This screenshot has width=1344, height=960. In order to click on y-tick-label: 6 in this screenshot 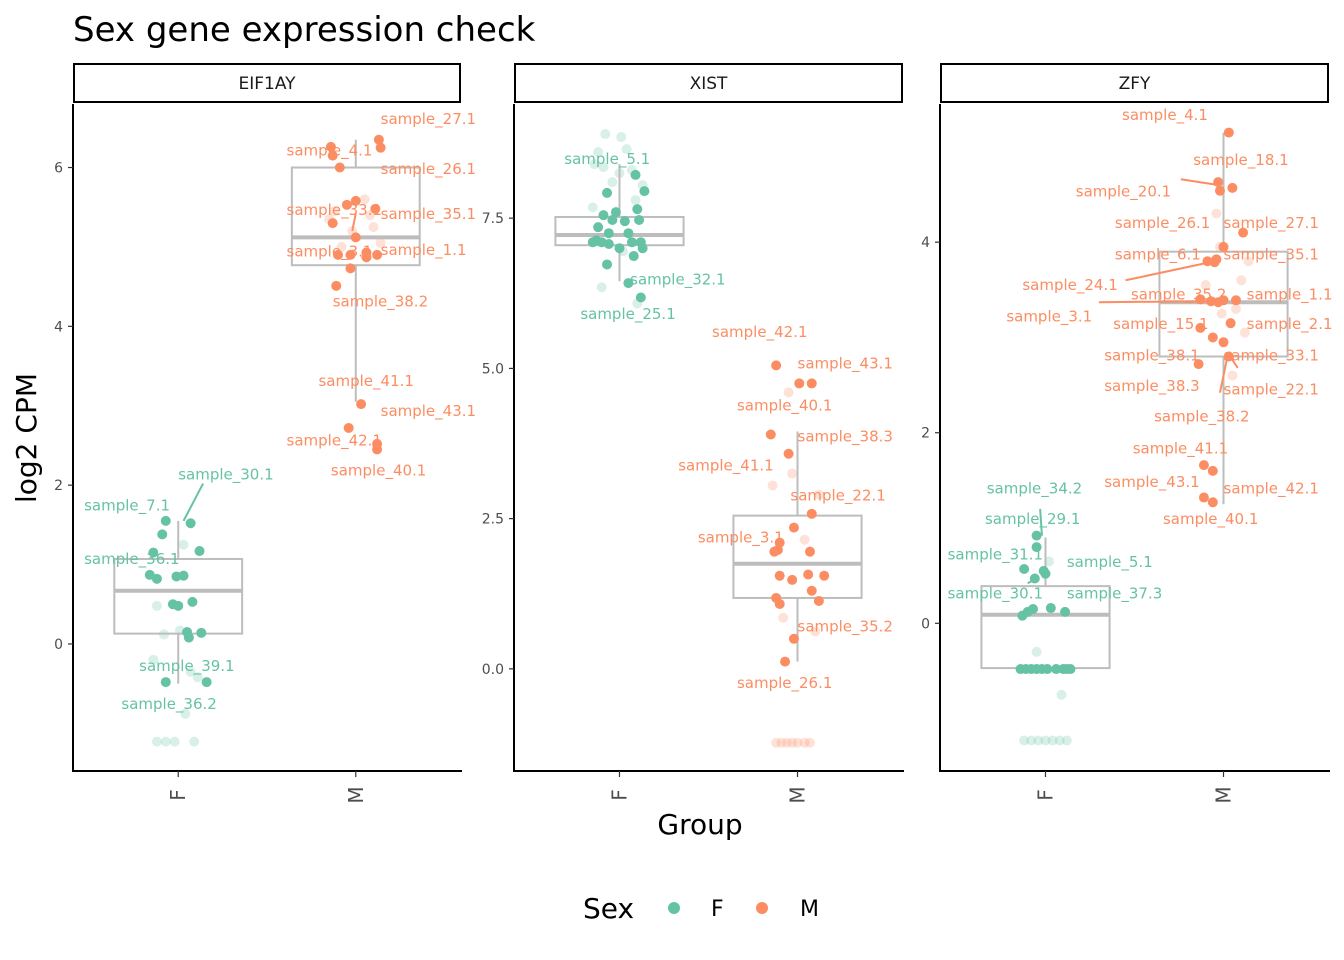, I will do `click(58, 169)`.